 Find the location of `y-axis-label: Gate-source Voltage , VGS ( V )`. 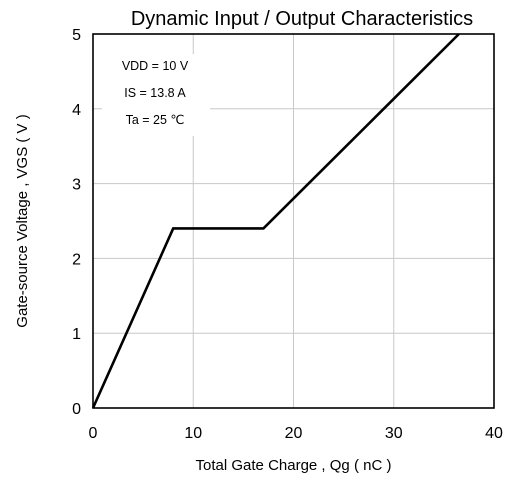

y-axis-label: Gate-source Voltage , VGS ( V ) is located at coordinates (22, 220).